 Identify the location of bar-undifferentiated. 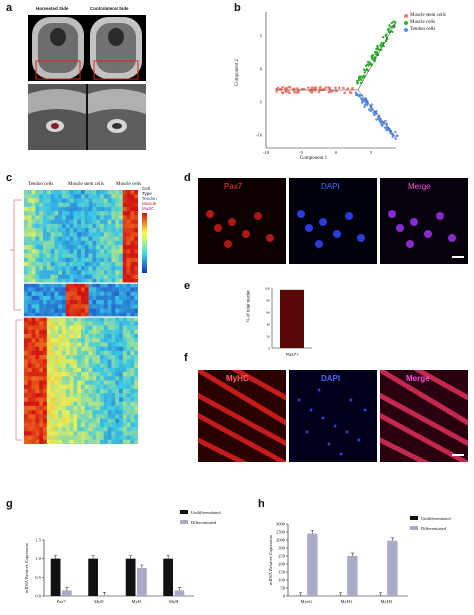
(56, 577).